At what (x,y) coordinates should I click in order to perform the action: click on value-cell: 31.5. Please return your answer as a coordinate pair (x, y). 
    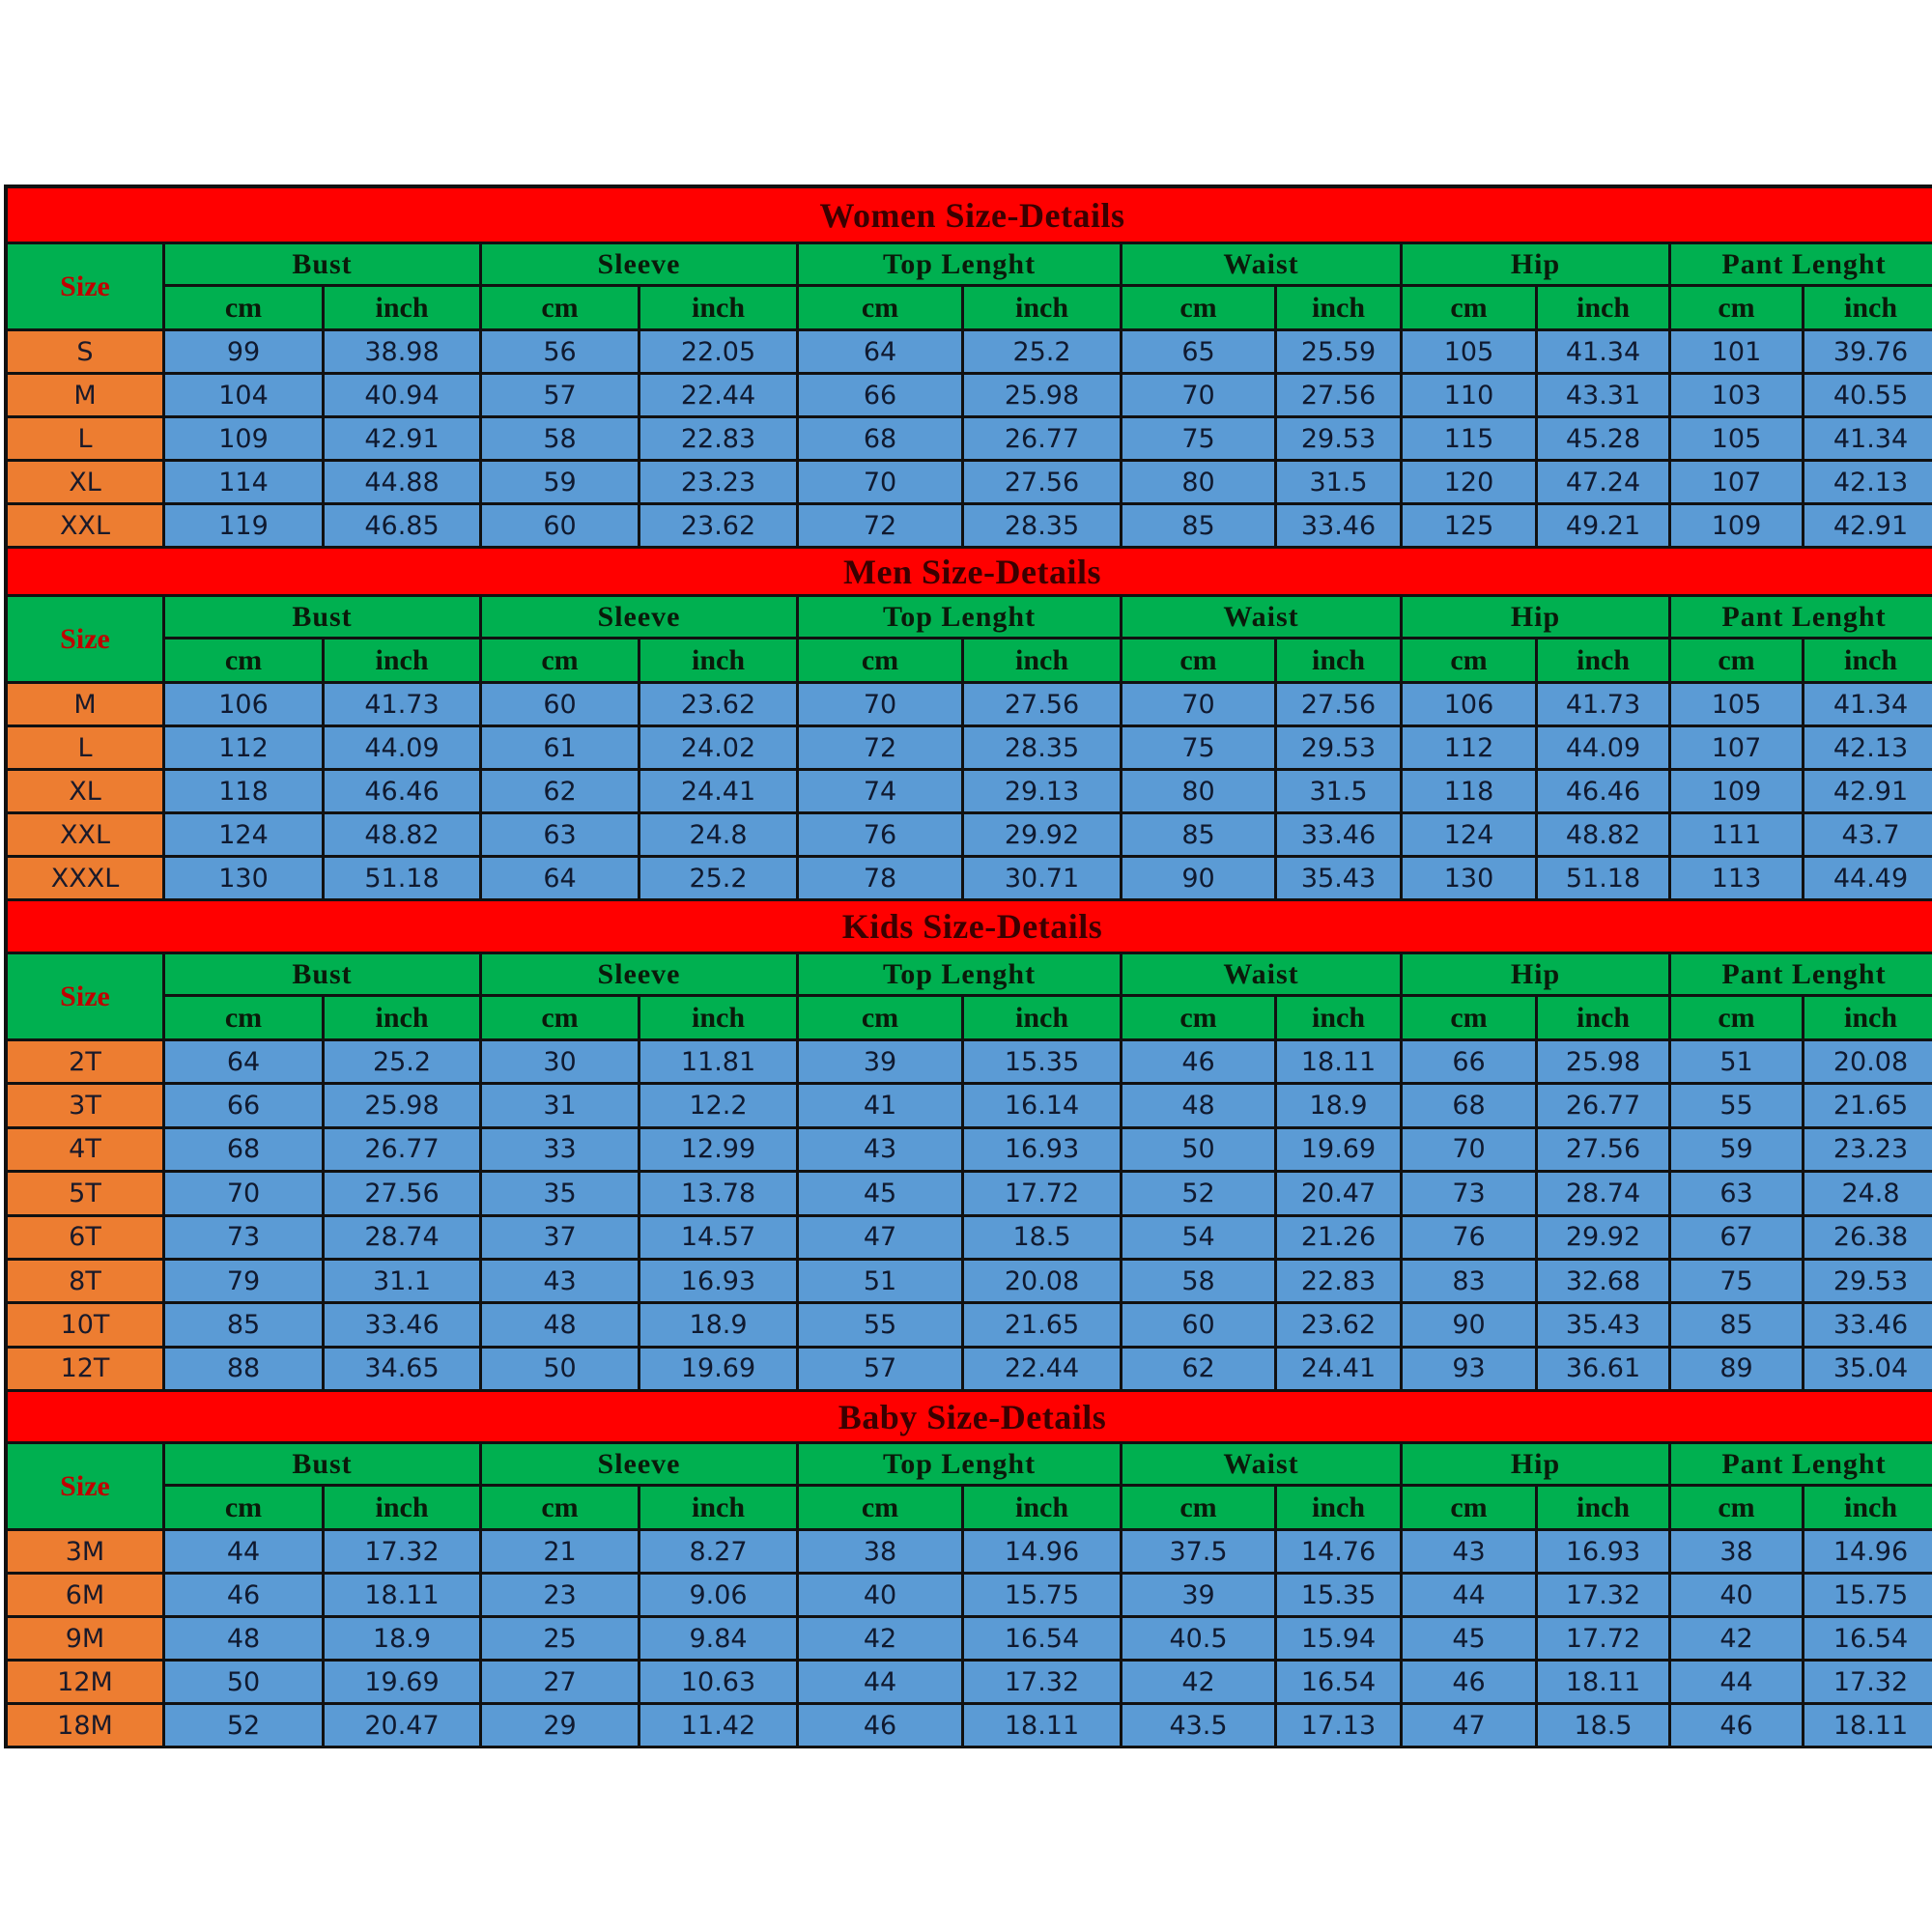
    Looking at the image, I should click on (1340, 792).